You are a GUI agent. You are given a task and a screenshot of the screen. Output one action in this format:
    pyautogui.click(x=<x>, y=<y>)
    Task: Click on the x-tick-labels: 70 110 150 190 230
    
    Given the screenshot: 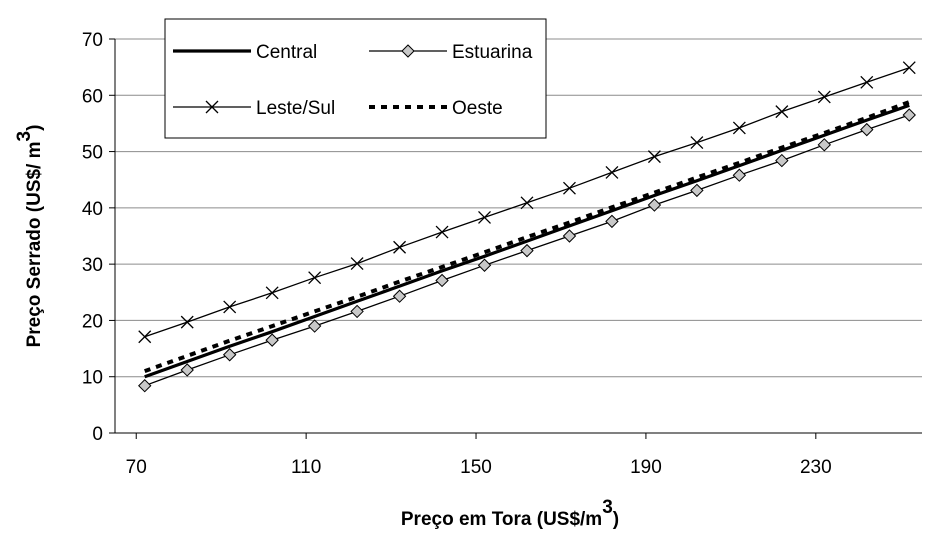 What is the action you would take?
    pyautogui.click(x=479, y=467)
    